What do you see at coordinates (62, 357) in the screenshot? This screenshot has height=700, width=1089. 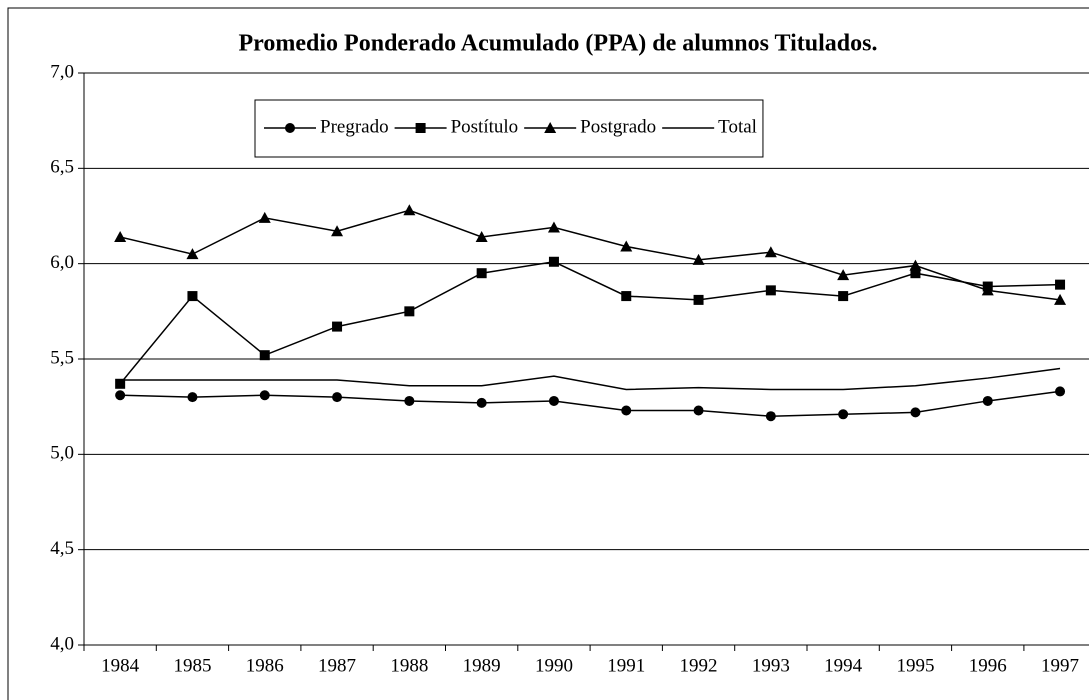 I see `y-tick-label: 5,5` at bounding box center [62, 357].